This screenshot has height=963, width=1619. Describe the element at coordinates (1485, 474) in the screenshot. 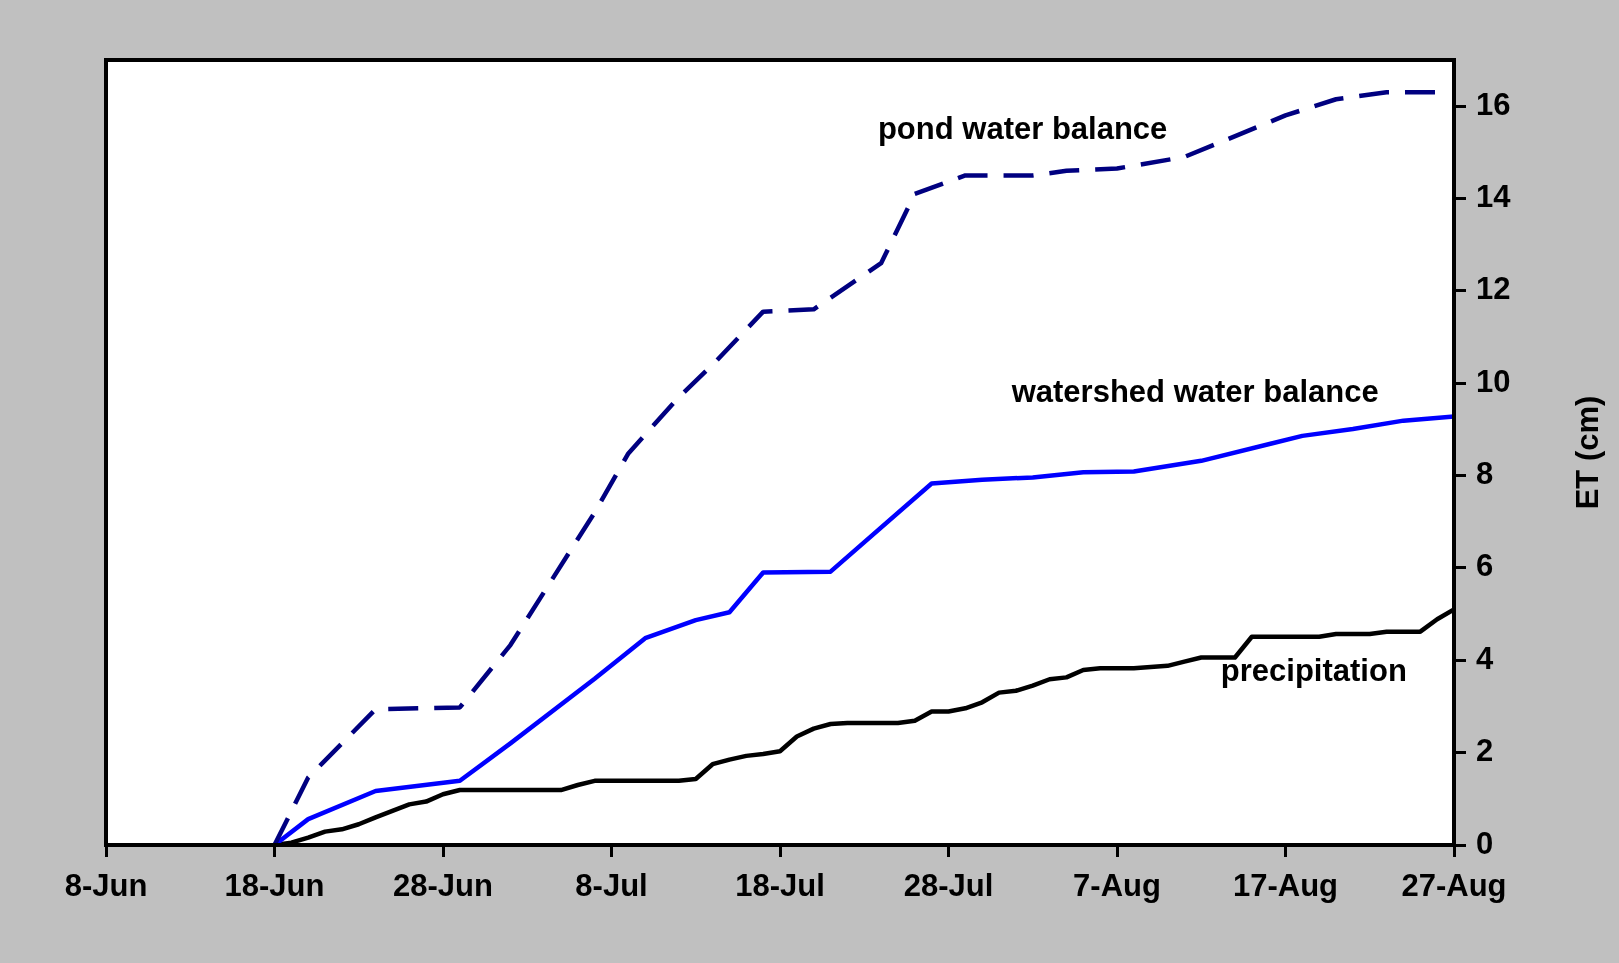

I see `y-tick-label: 8` at that location.